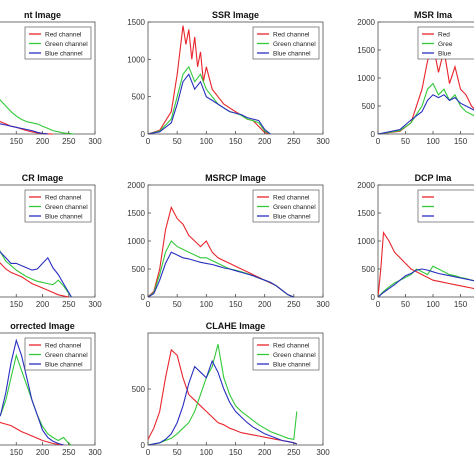  What do you see at coordinates (444, 54) in the screenshot?
I see `legend-label: Blue` at bounding box center [444, 54].